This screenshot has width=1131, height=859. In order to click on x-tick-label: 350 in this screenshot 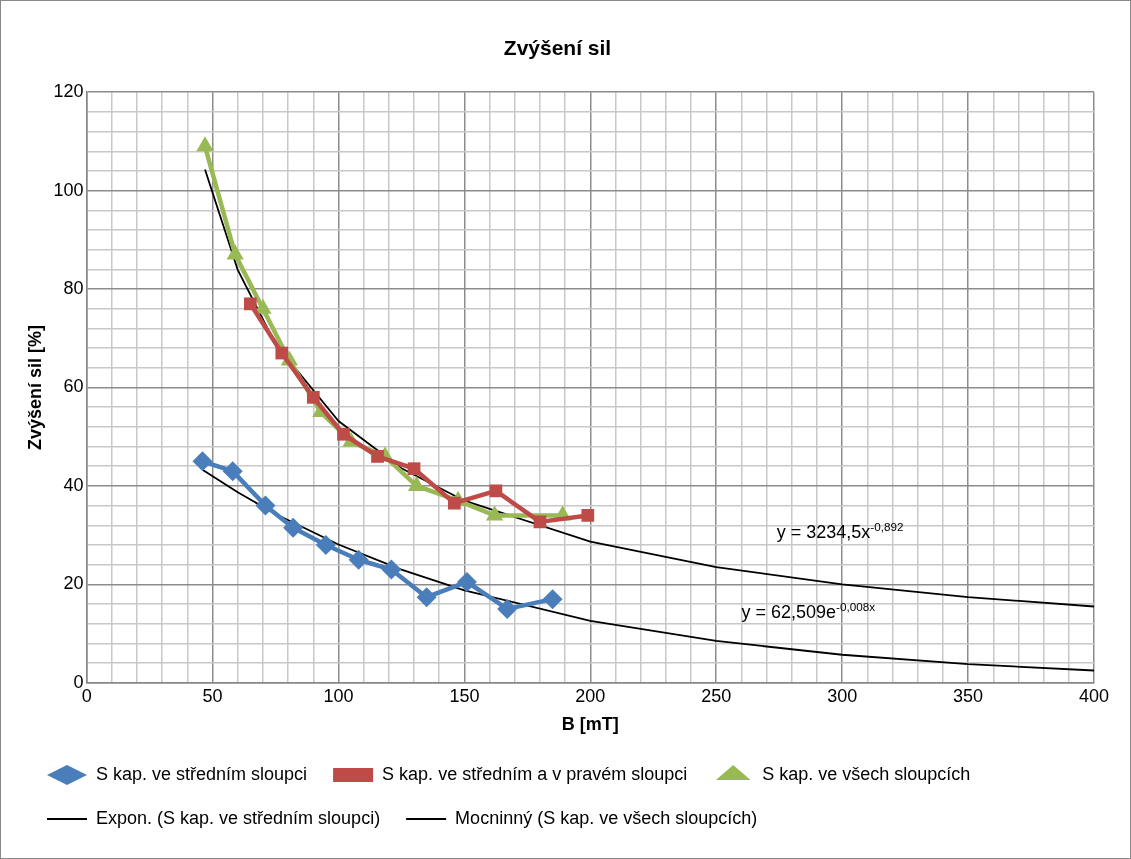, I will do `click(968, 695)`.